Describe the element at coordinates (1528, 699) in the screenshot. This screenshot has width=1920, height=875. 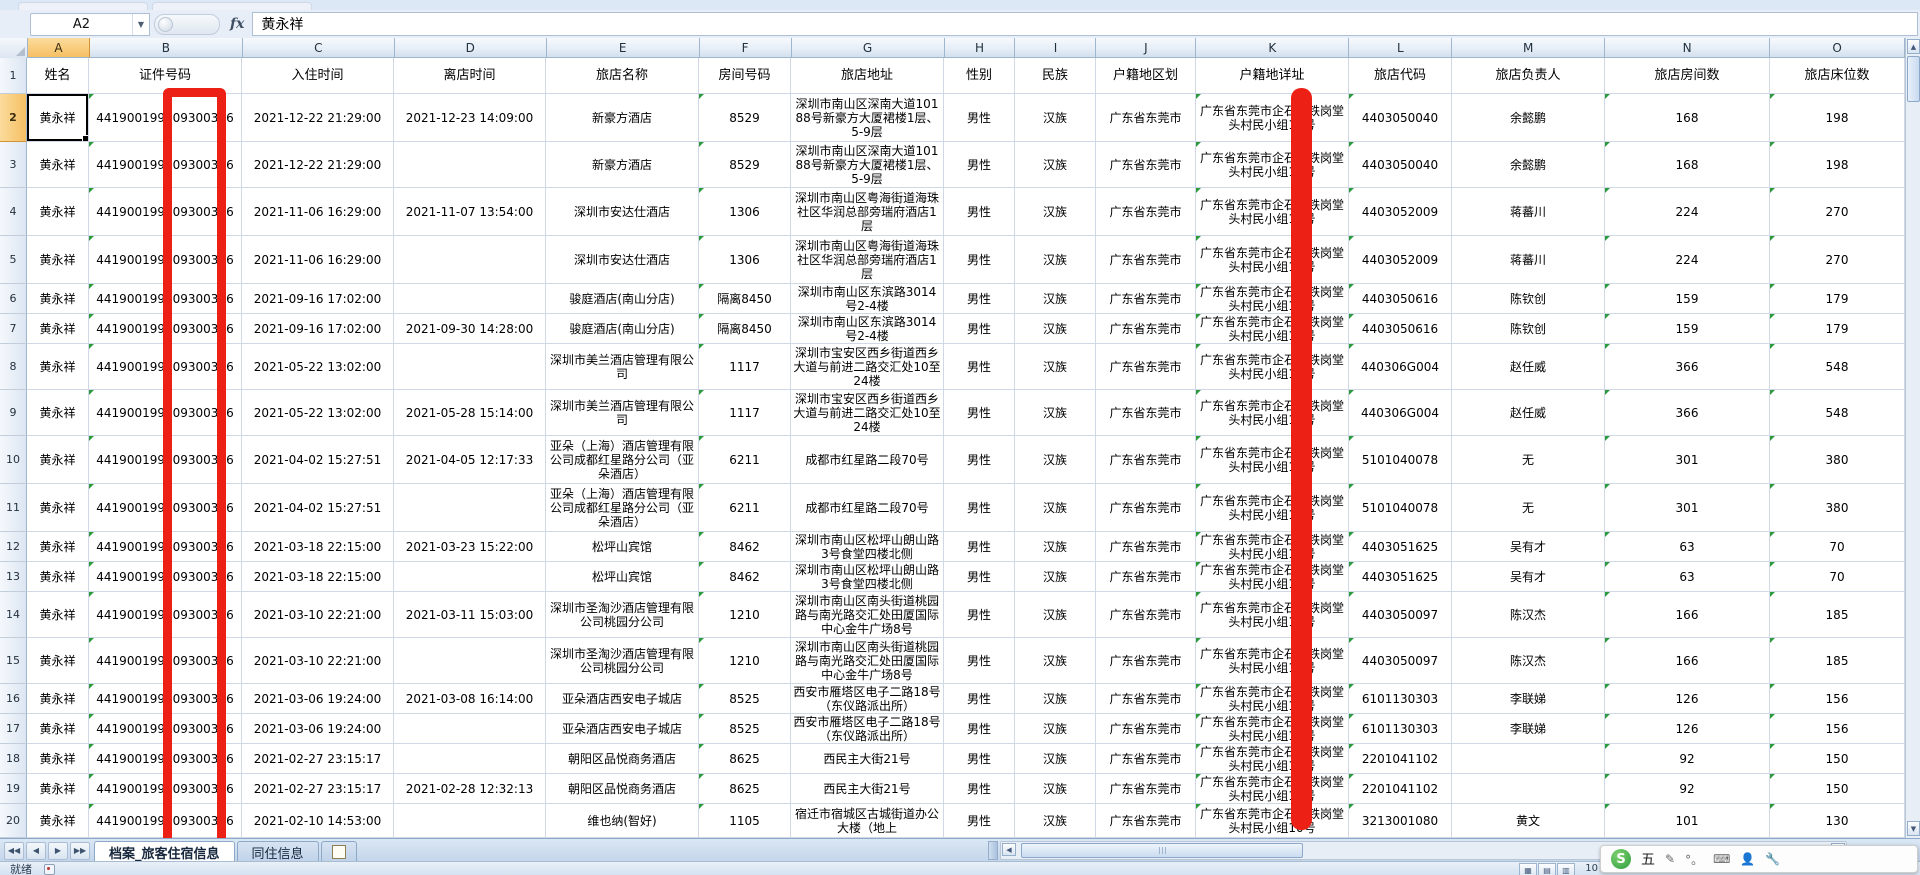
I see `cell-M16: 李联娣` at that location.